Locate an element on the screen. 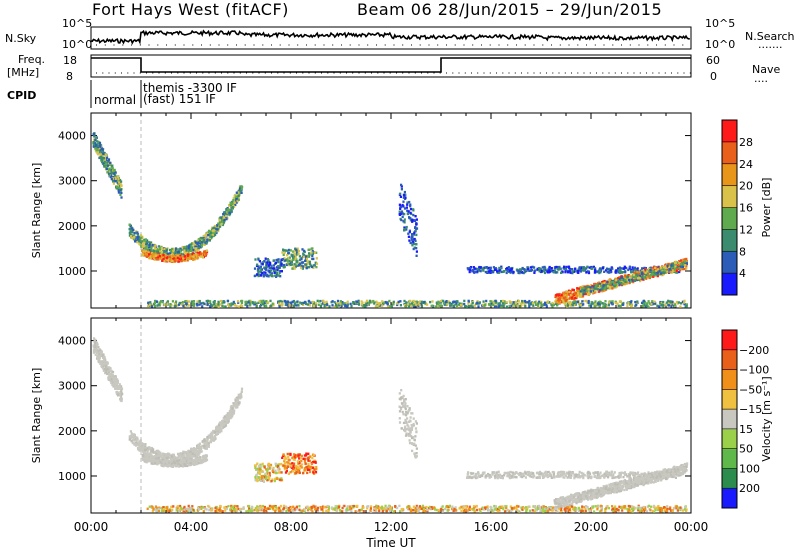  velocity-ytick-label: 3000 is located at coordinates (72, 386).